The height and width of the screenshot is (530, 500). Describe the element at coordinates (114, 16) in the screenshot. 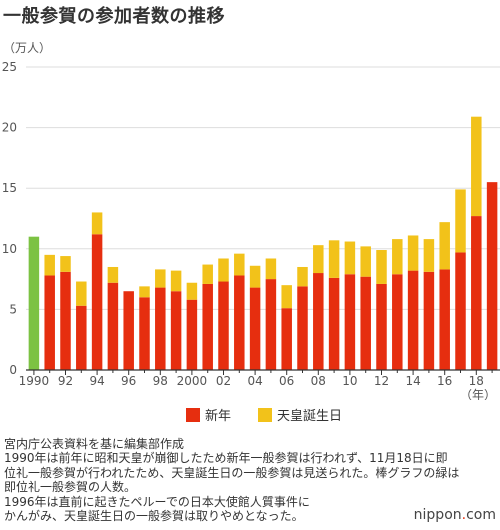

I see `chart-title: 一般参賀の参加者数の推移` at that location.